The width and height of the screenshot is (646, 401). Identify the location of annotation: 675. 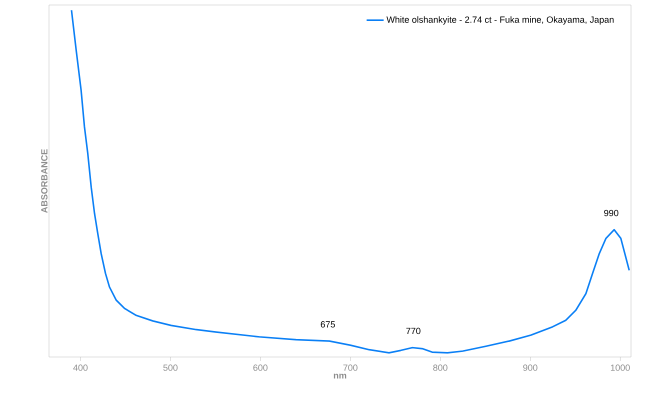
(327, 324).